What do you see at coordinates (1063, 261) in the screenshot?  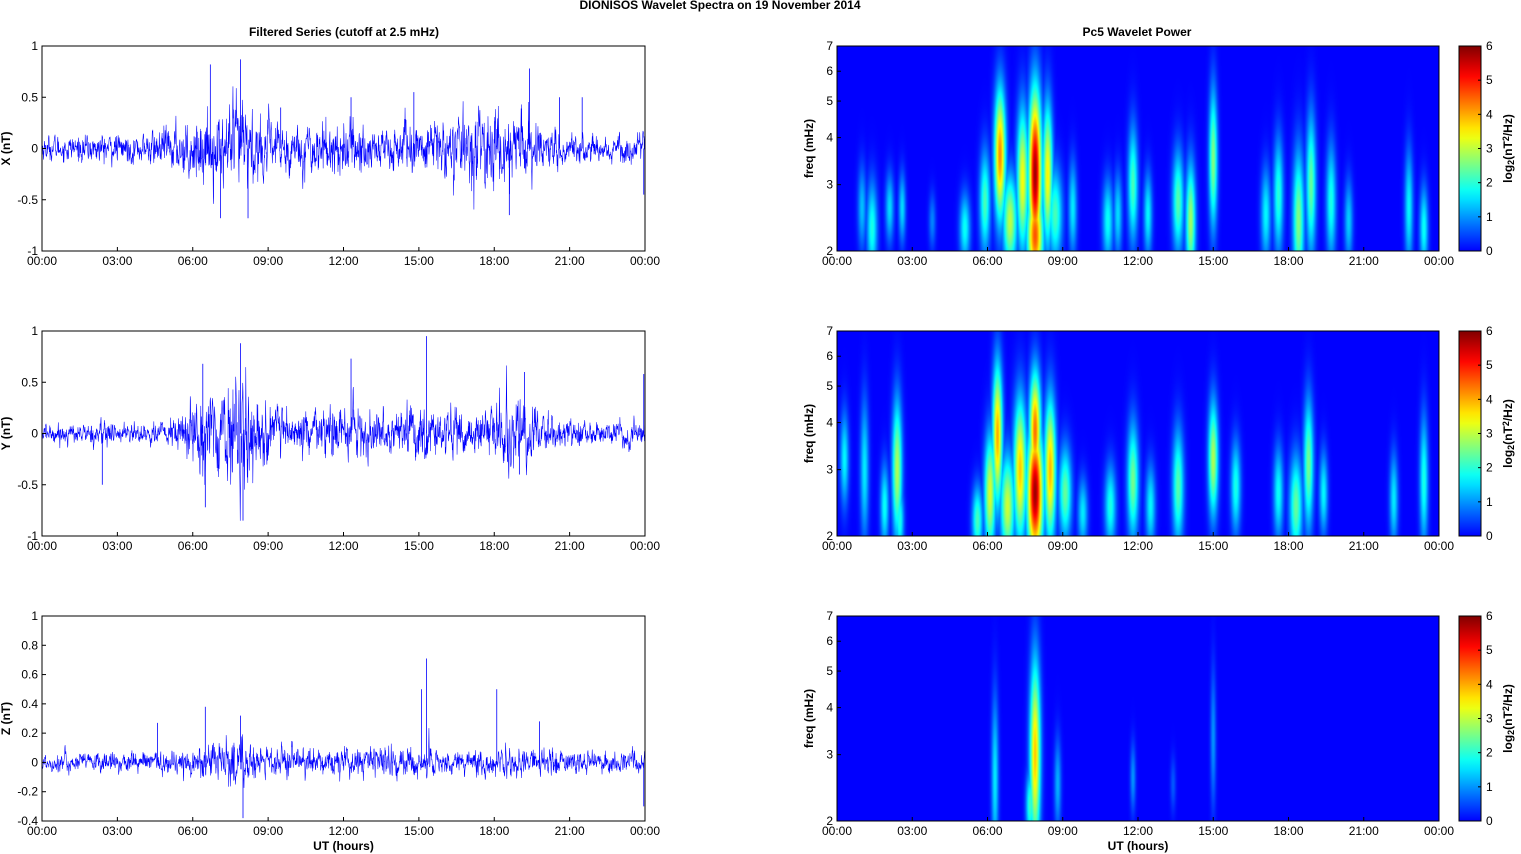 I see `wavelet-panel-1-xtick-label: 09:00` at bounding box center [1063, 261].